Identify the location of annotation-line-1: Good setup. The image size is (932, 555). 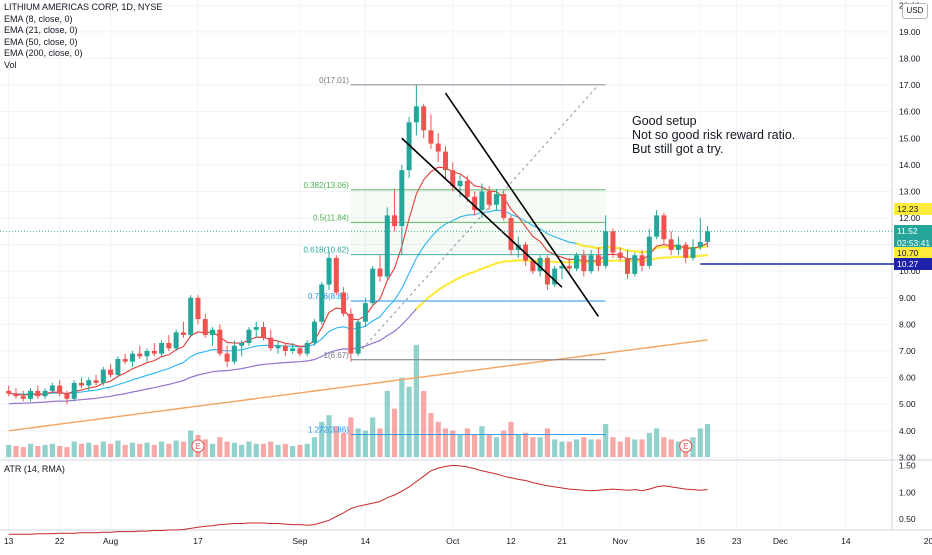
(664, 121).